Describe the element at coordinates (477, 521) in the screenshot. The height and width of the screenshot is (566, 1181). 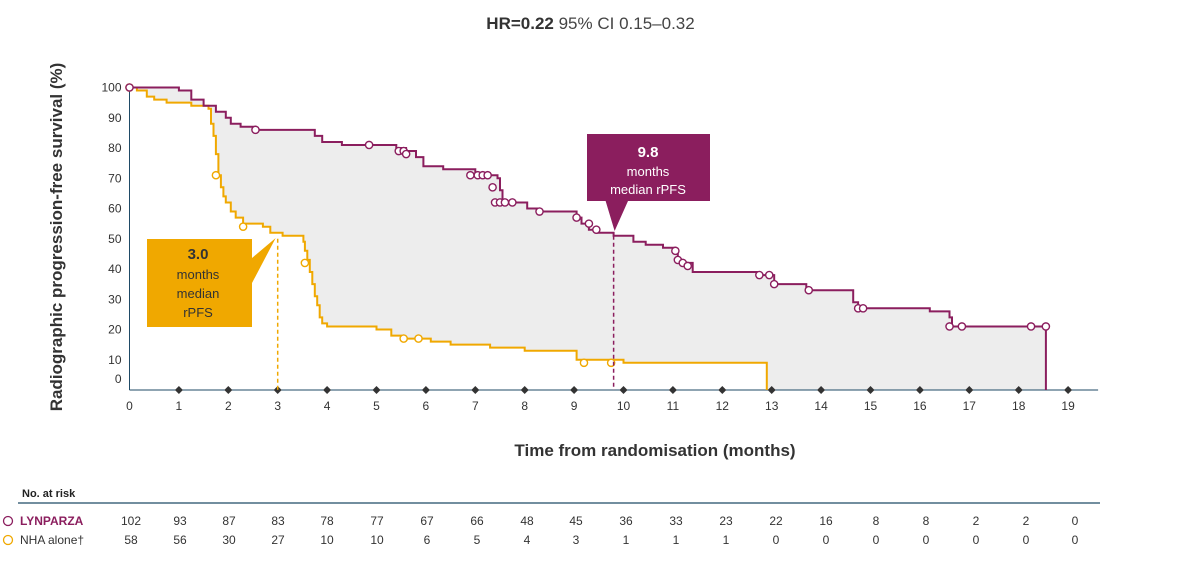
I see `lynparza-risk-value: 66` at that location.